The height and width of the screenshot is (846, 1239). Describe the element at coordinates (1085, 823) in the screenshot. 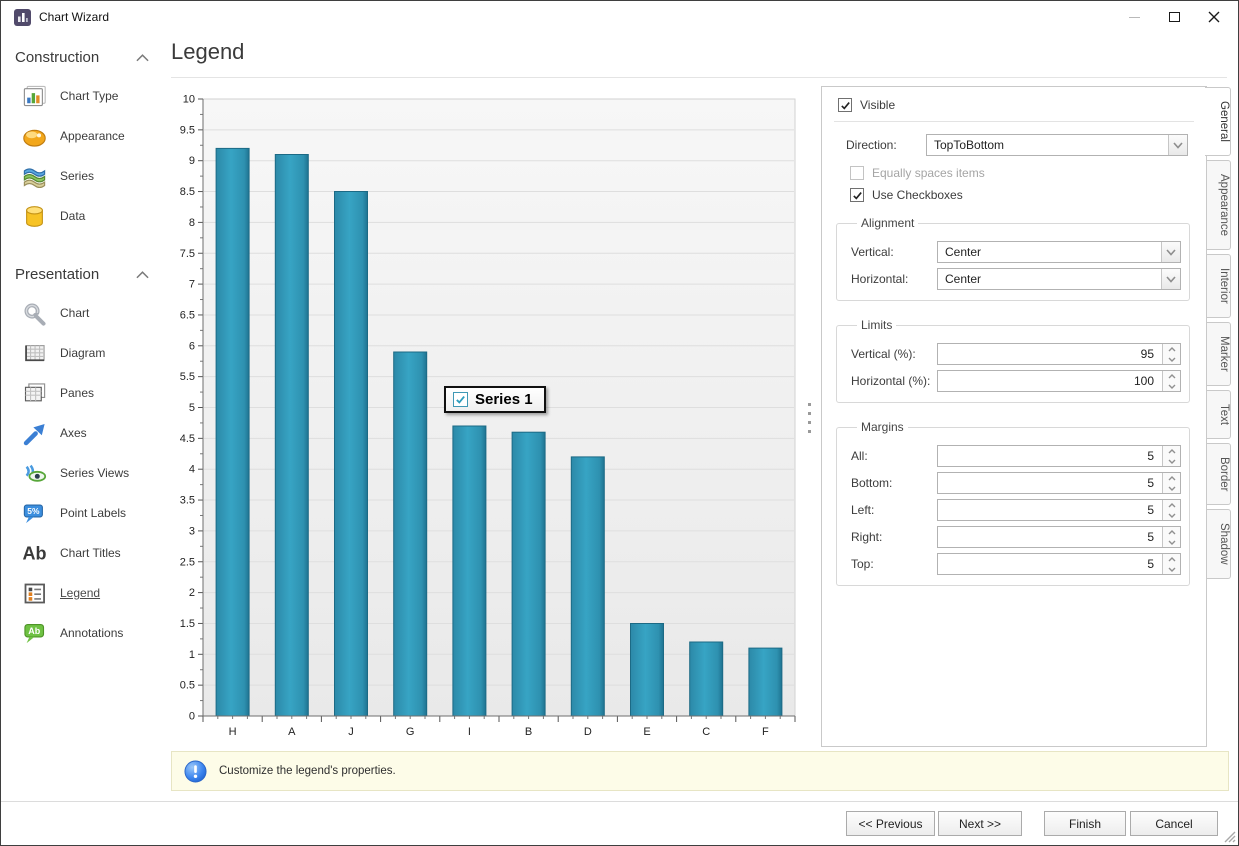

I see `finish-button: Finish` at that location.